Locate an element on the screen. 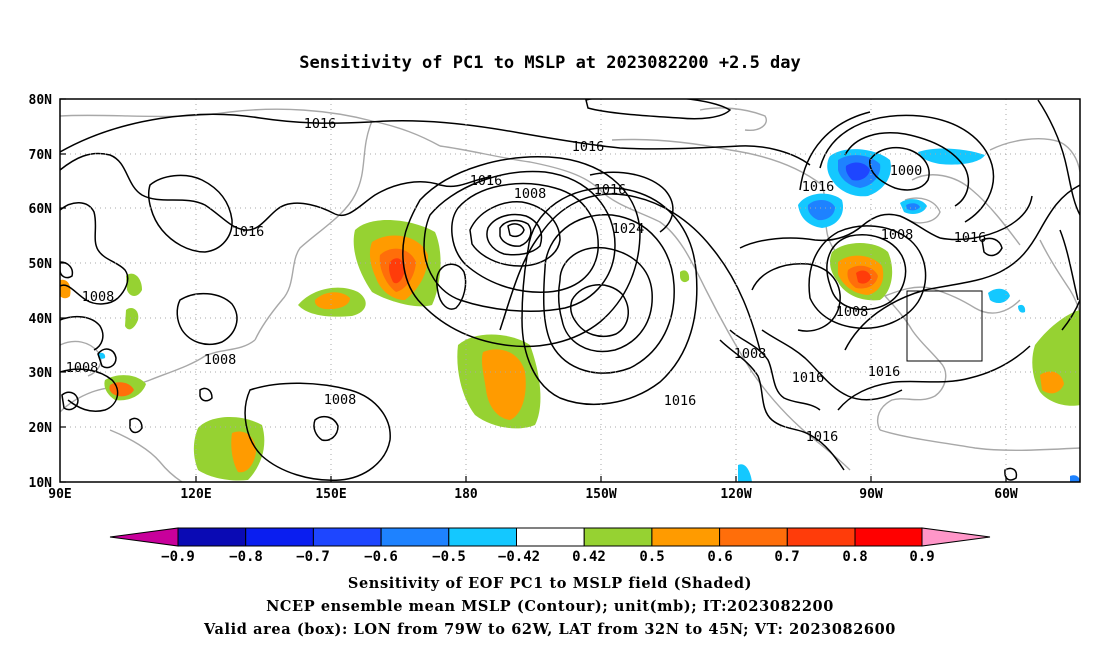 The height and width of the screenshot is (650, 1100). lon-label: 120E is located at coordinates (195, 494).